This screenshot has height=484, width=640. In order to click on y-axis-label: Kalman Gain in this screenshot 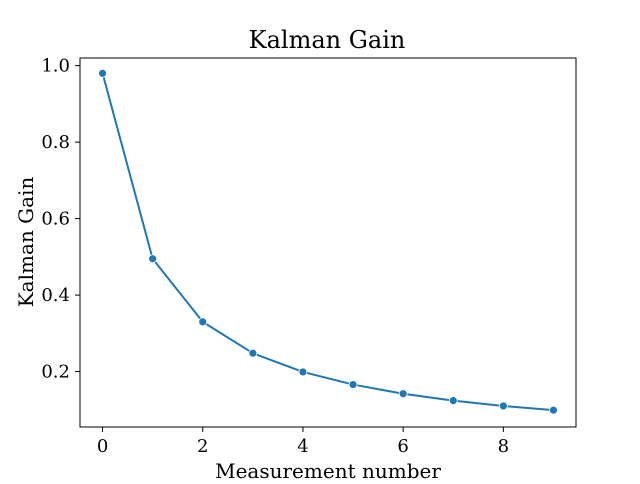, I will do `click(26, 242)`.